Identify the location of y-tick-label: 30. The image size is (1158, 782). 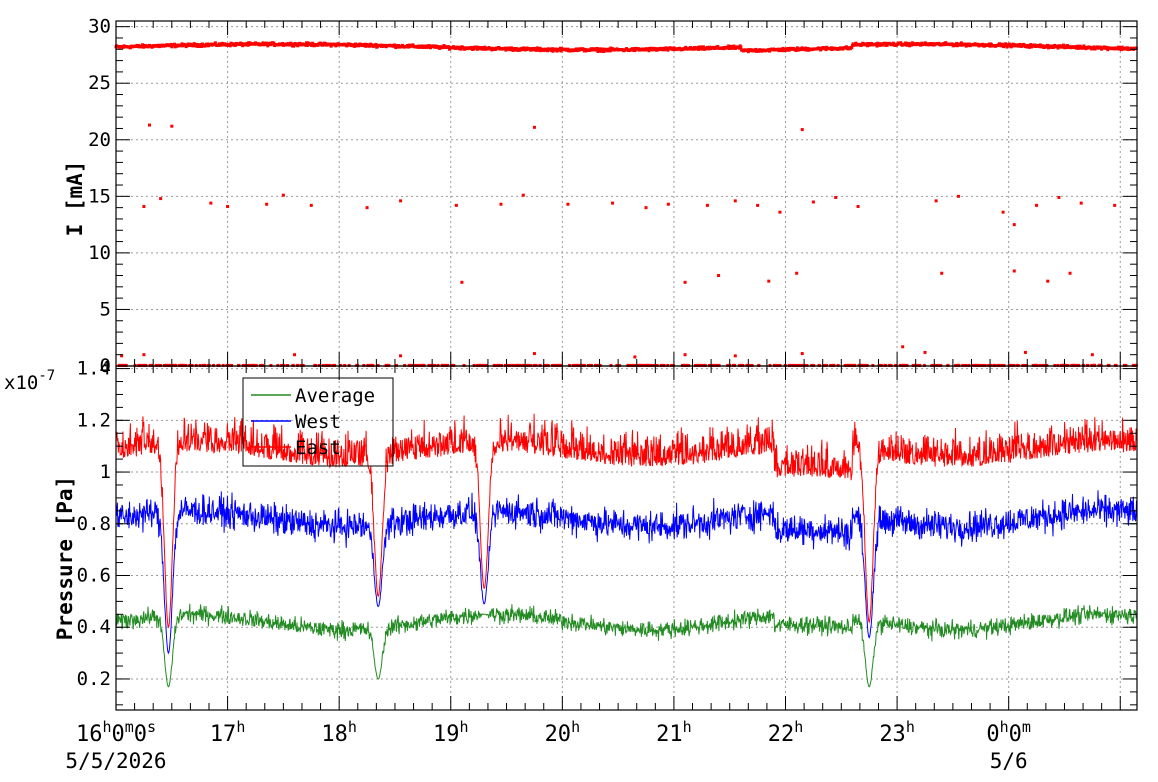
(99, 27).